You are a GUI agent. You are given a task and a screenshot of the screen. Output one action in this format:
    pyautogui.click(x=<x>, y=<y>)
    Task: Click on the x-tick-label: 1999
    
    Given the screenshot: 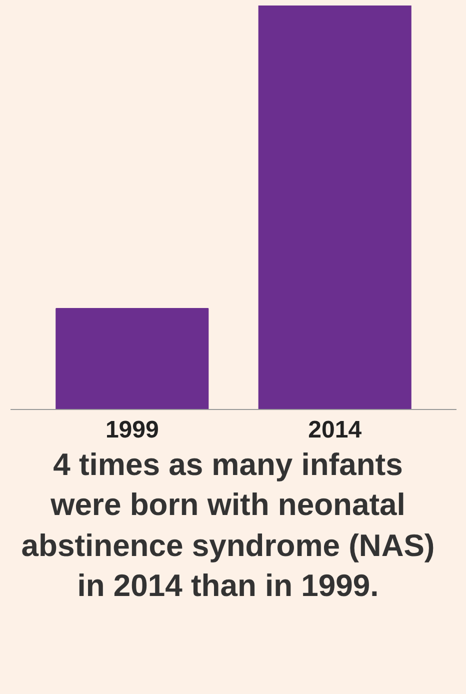 What is the action you would take?
    pyautogui.click(x=132, y=430)
    